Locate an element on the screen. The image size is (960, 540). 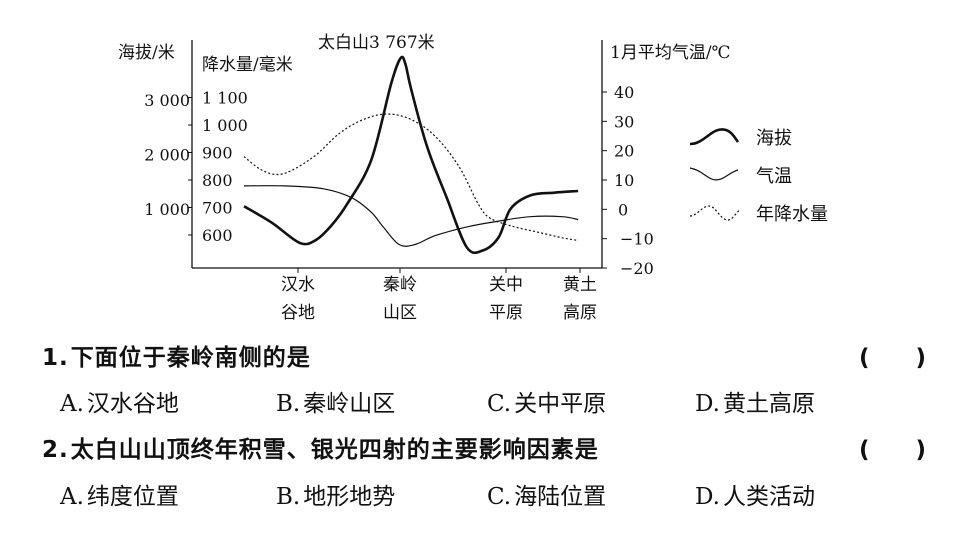
temperature-tick-label: 40 is located at coordinates (624, 92).